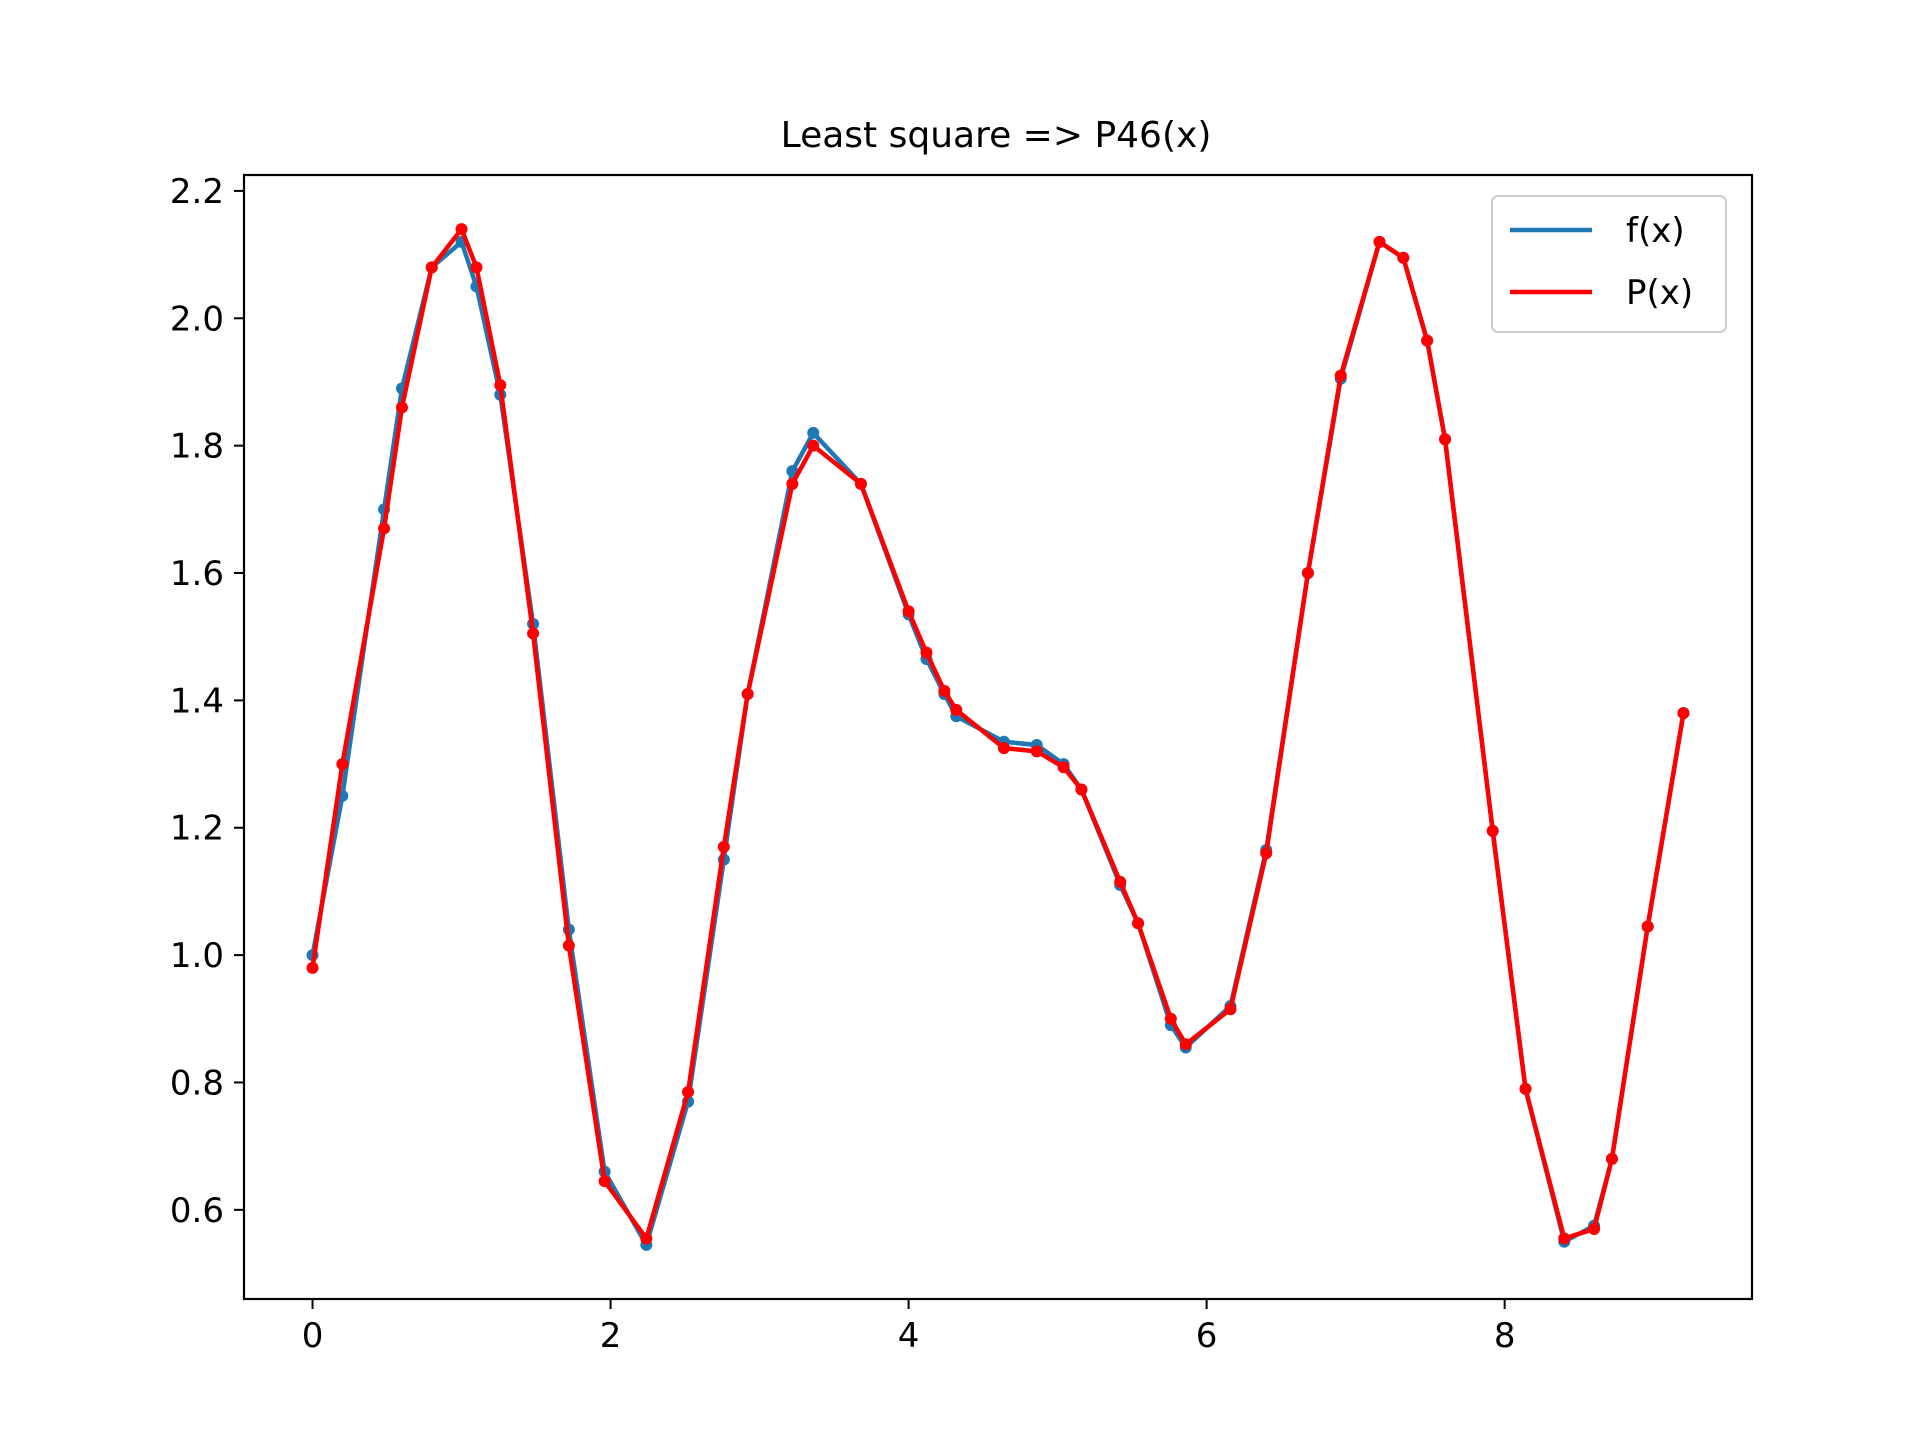 This screenshot has height=1440, width=1920. What do you see at coordinates (1207, 1336) in the screenshot?
I see `x-tick-label: 6` at bounding box center [1207, 1336].